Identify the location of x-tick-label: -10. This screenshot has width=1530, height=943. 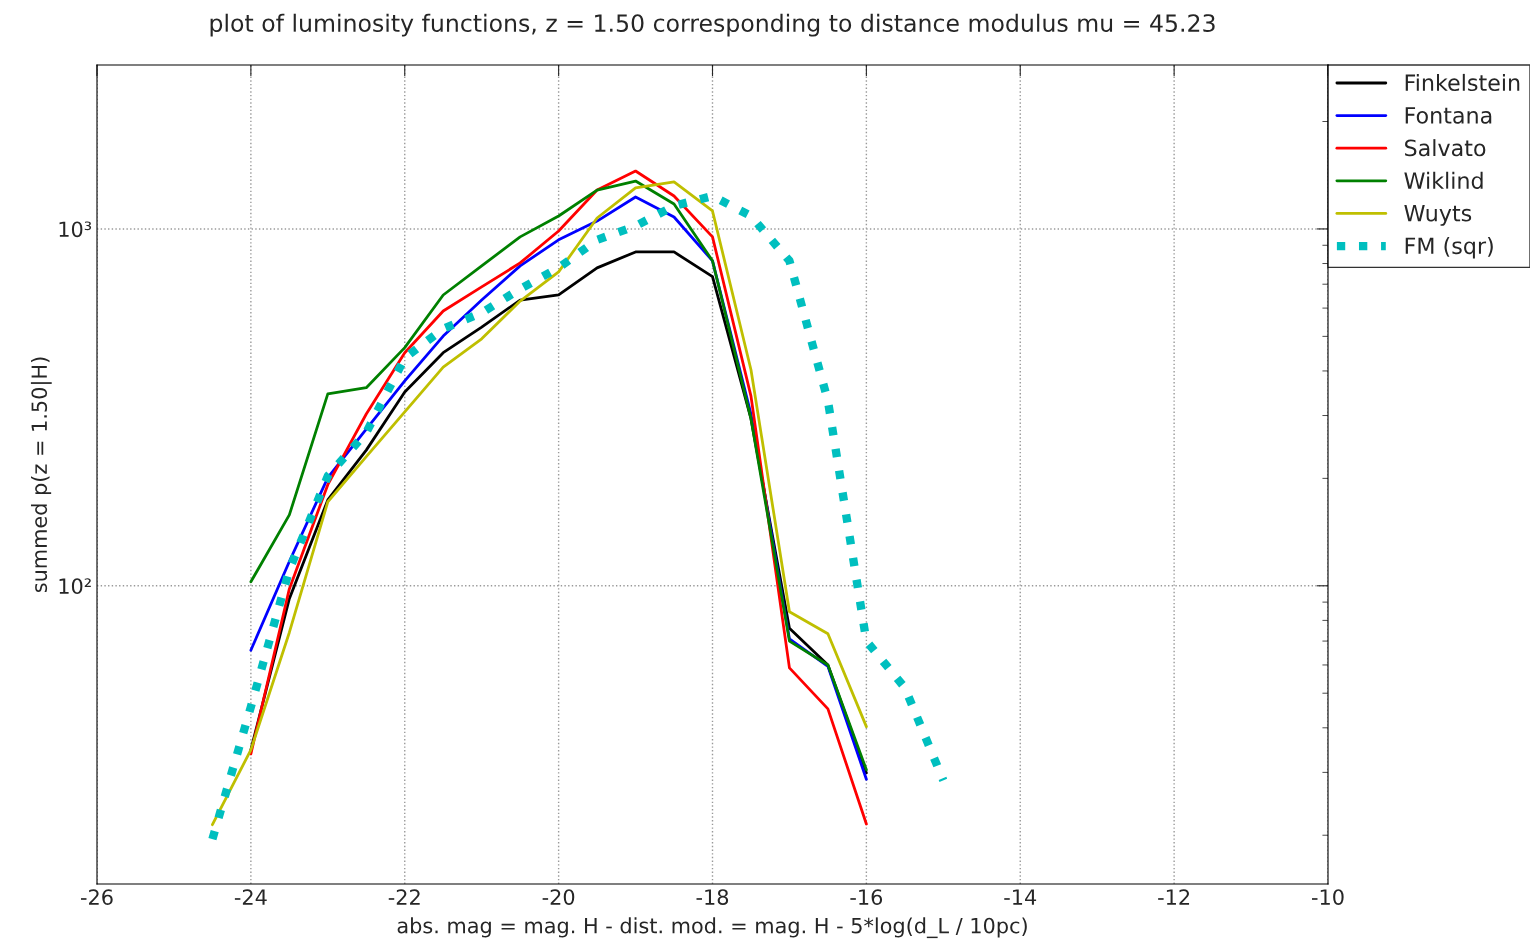
(1328, 897).